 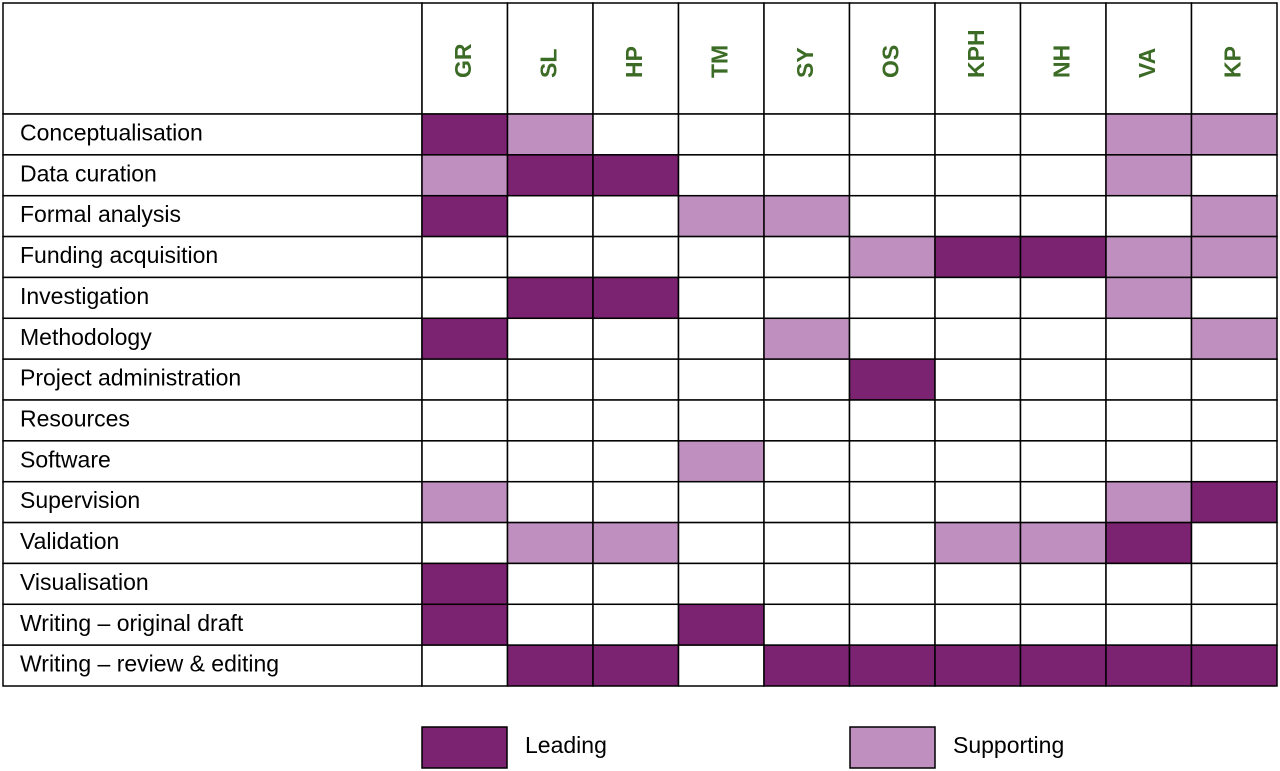 I want to click on row-label: Conceptualisation, so click(x=111, y=133).